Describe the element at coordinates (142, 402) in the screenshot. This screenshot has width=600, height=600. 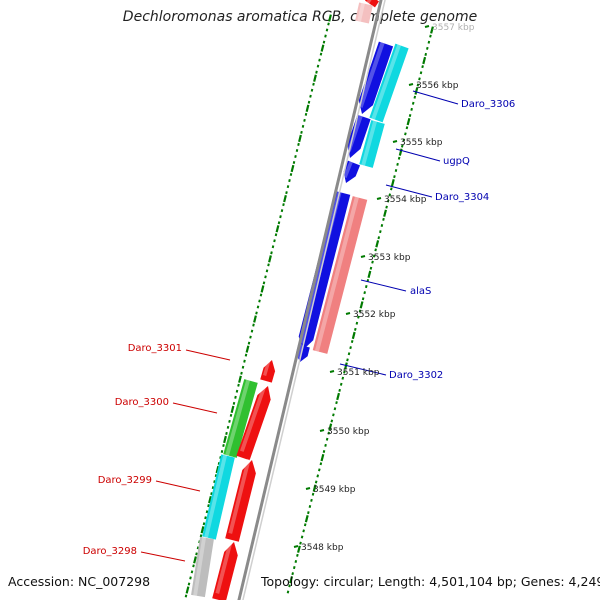
I see `gene-label: Daro_3300` at that location.